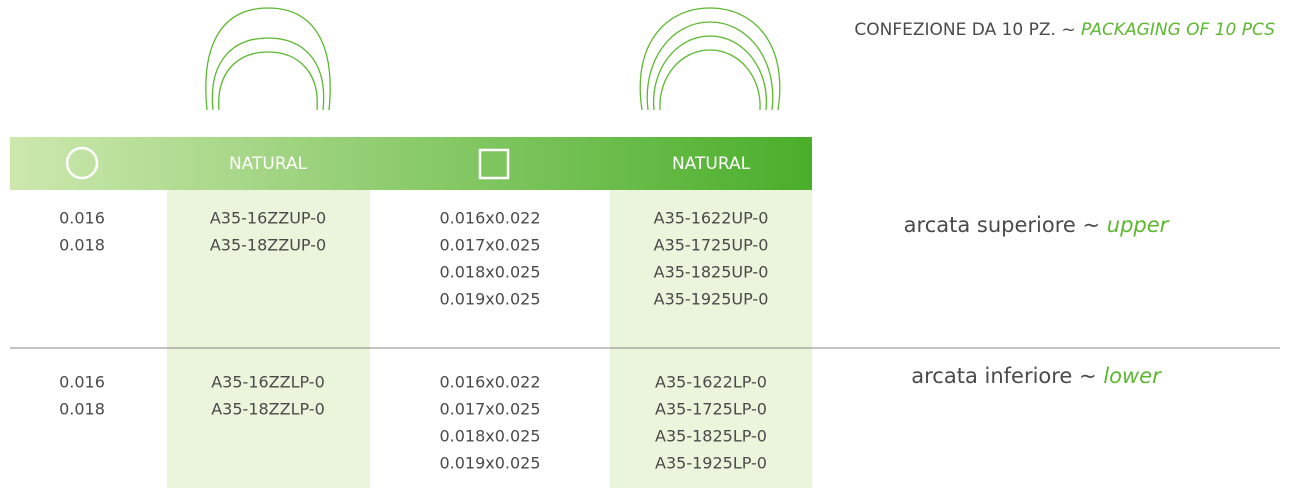 The image size is (1289, 488). I want to click on arch-round, so click(268, 59).